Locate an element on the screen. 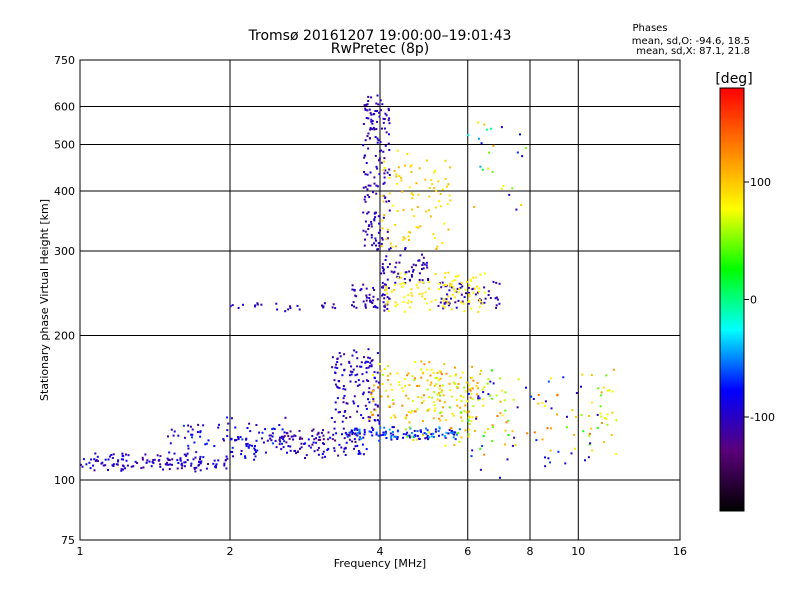 The image size is (800, 600). x-axis-ticks: 1 2 4 6 8 10 16 is located at coordinates (382, 551).